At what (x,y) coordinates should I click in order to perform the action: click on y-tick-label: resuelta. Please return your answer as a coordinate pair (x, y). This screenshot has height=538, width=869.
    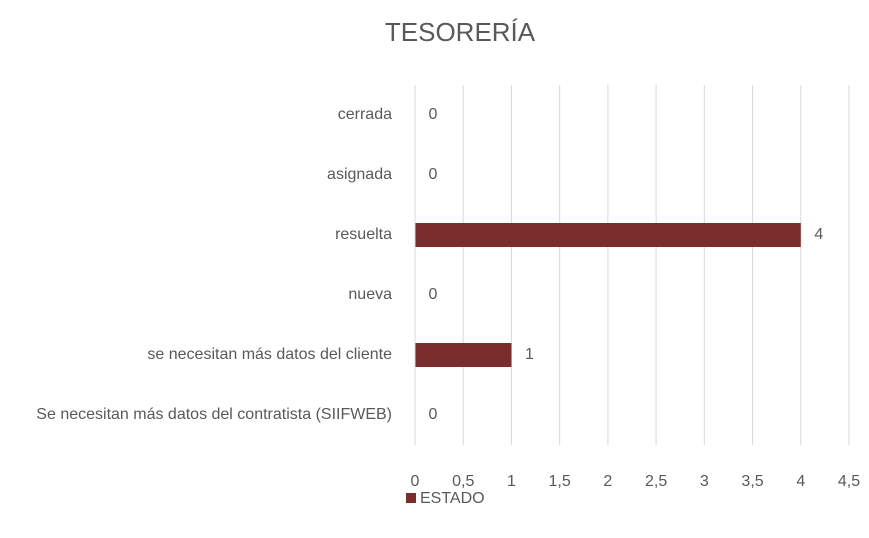
    Looking at the image, I should click on (363, 234).